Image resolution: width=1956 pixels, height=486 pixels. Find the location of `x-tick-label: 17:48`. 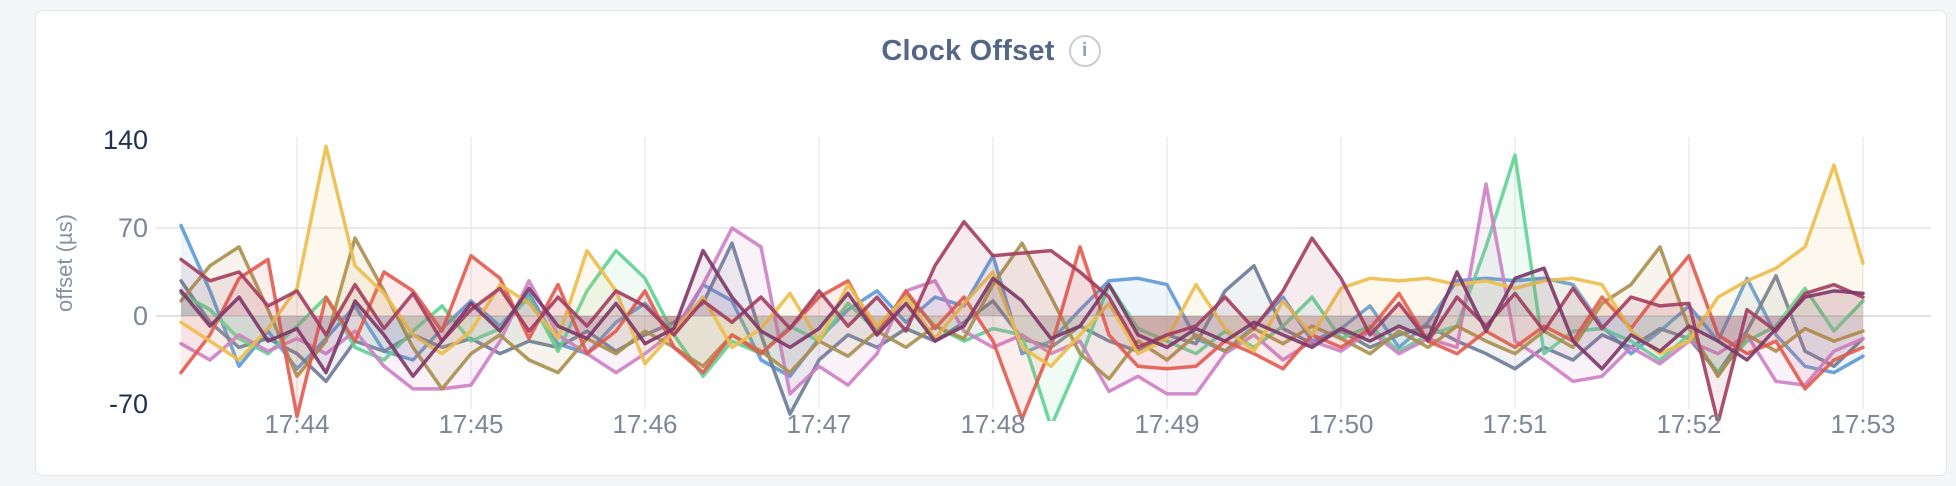

x-tick-label: 17:48 is located at coordinates (993, 424).